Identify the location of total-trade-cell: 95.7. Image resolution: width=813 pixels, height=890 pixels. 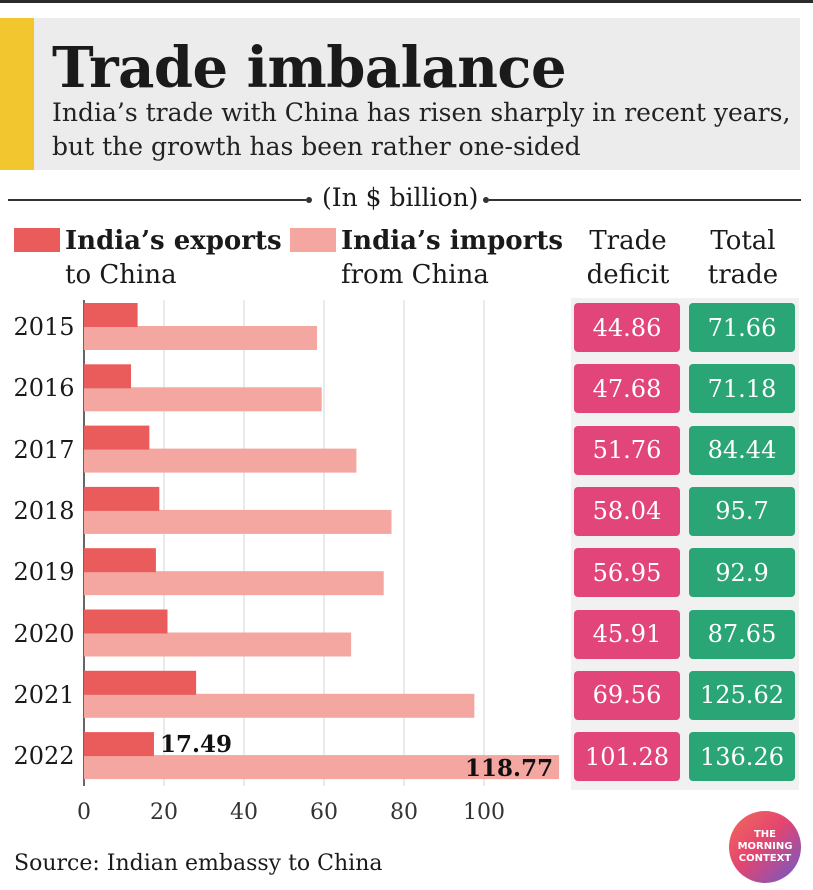
(742, 511).